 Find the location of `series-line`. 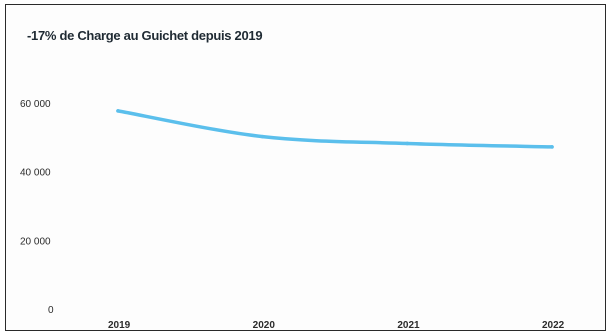

series-line is located at coordinates (335, 129).